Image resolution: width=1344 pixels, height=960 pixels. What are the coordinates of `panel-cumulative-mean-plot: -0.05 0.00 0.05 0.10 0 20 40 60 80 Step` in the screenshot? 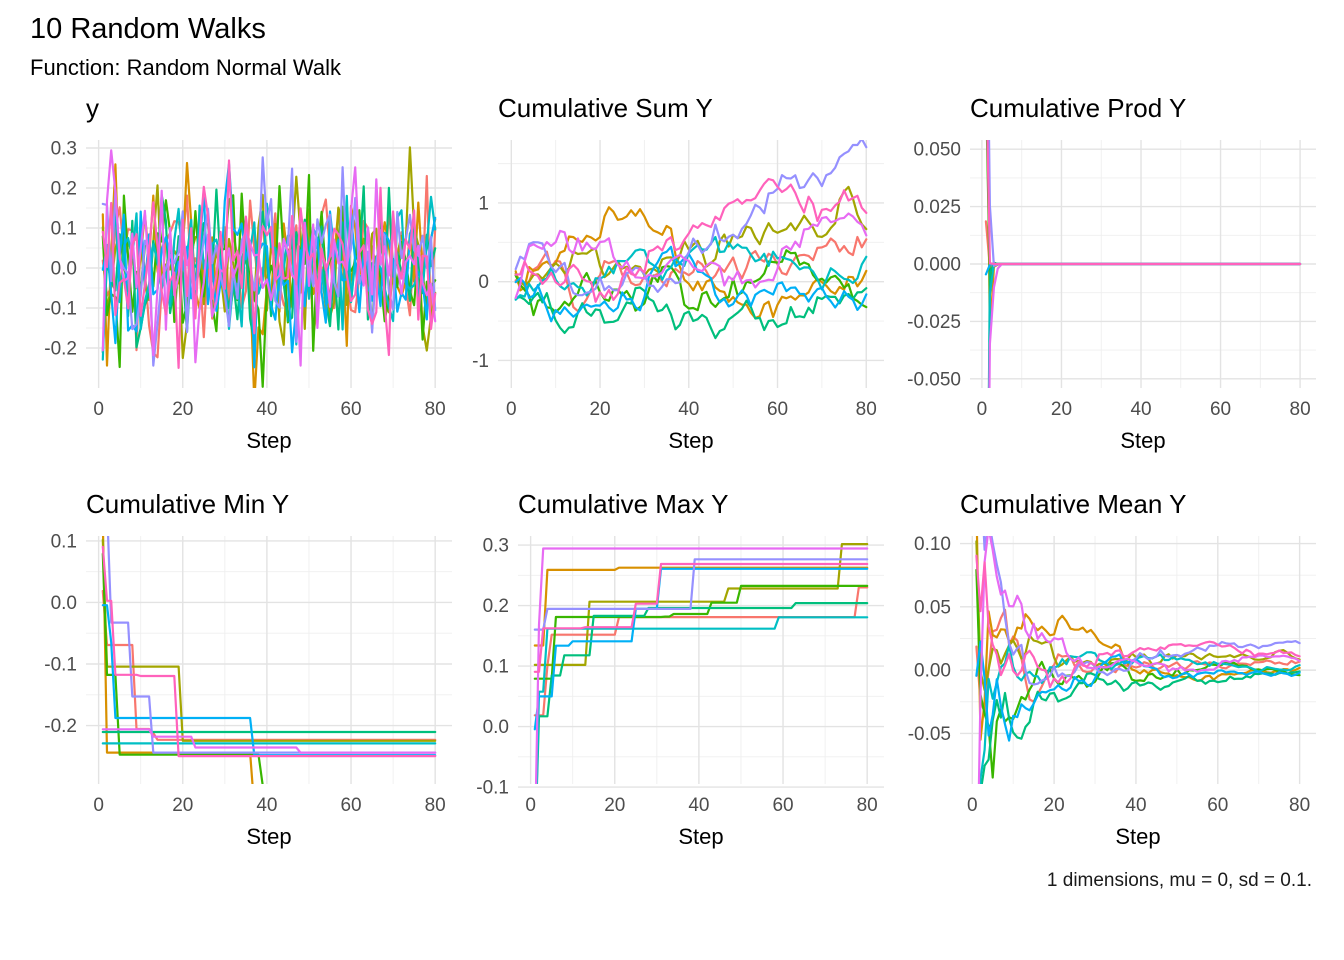 It's located at (1112, 691).